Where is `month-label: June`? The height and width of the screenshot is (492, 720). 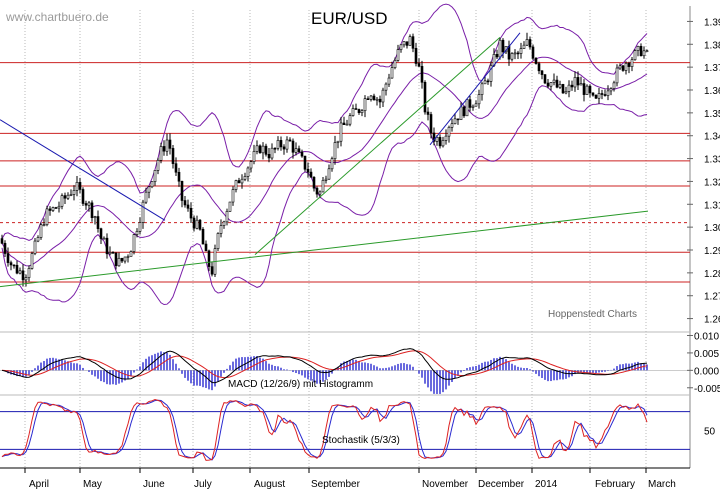
month-label: June is located at coordinates (154, 484).